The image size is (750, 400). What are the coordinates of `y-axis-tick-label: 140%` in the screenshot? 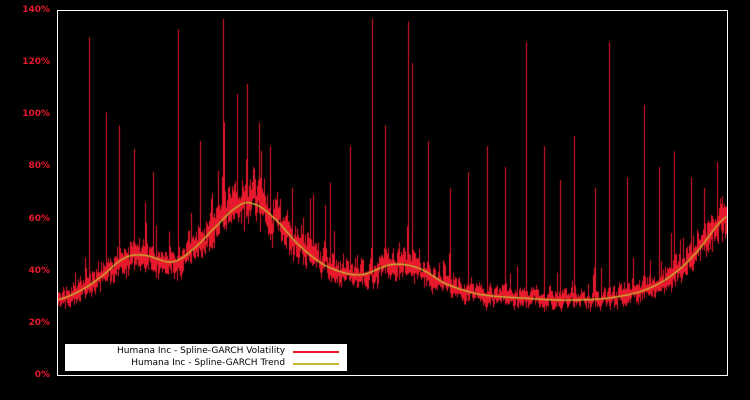 It's located at (36, 10).